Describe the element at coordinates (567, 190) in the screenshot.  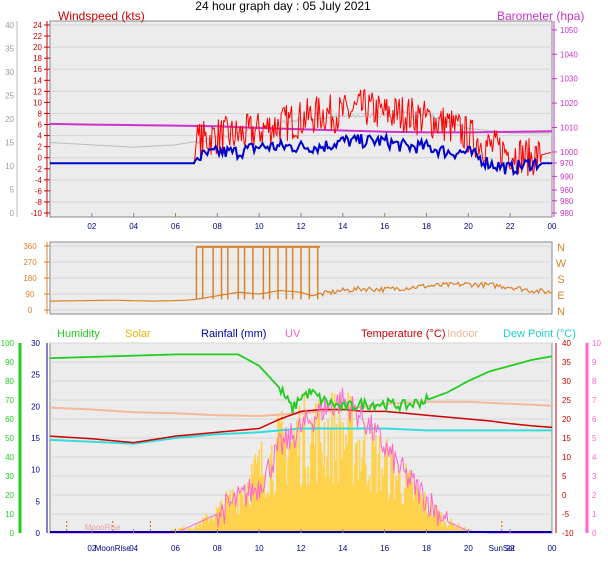
I see `barometer-tick-label: 960` at that location.